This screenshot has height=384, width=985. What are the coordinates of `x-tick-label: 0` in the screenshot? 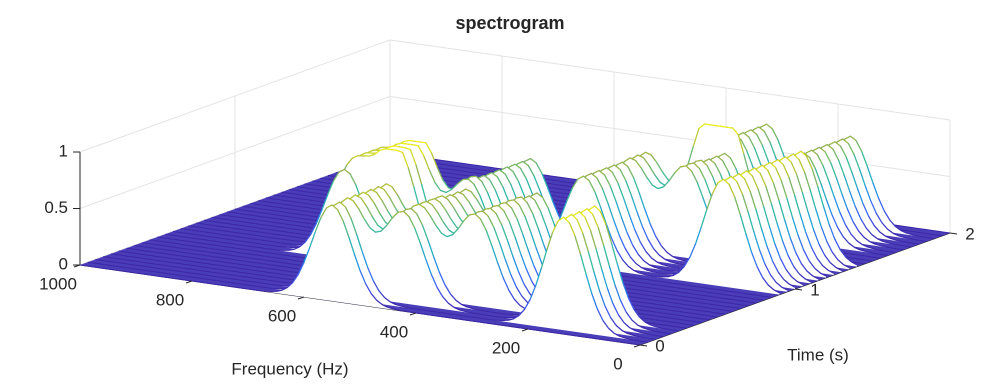 It's located at (617, 363).